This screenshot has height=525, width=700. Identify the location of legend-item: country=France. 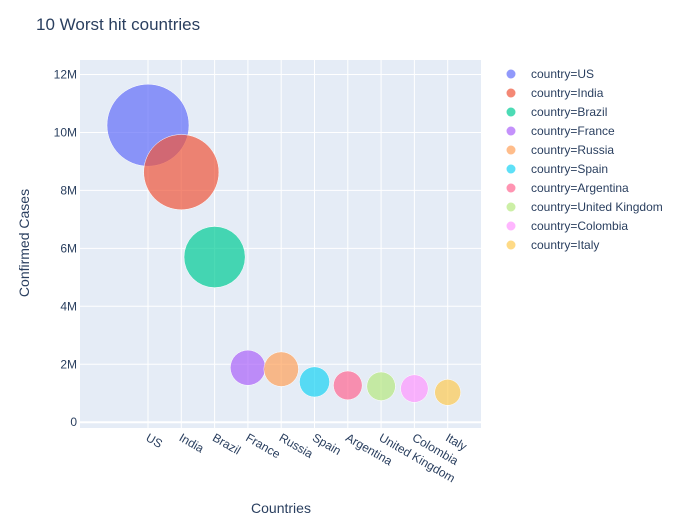
(561, 131).